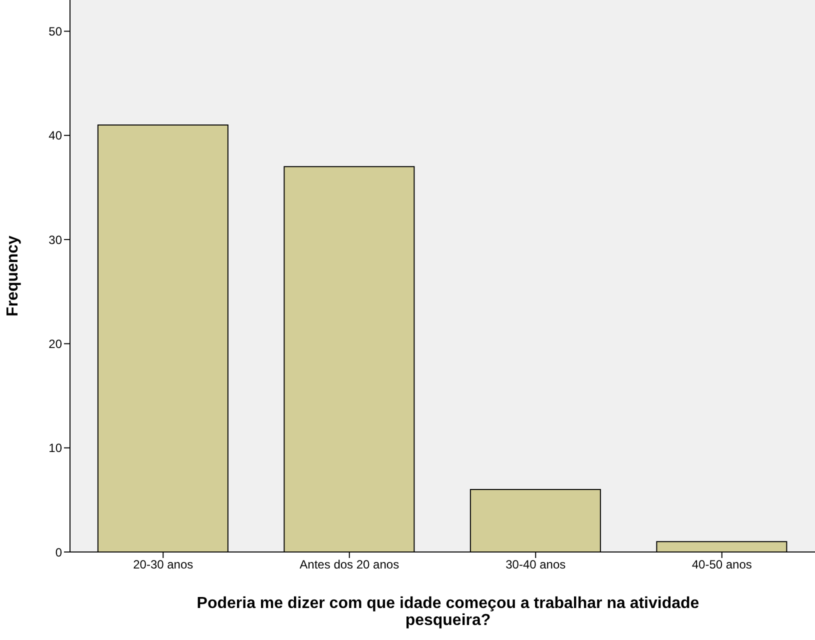 This screenshot has height=640, width=815. Describe the element at coordinates (55, 448) in the screenshot. I see `y-tick-label: 10` at that location.